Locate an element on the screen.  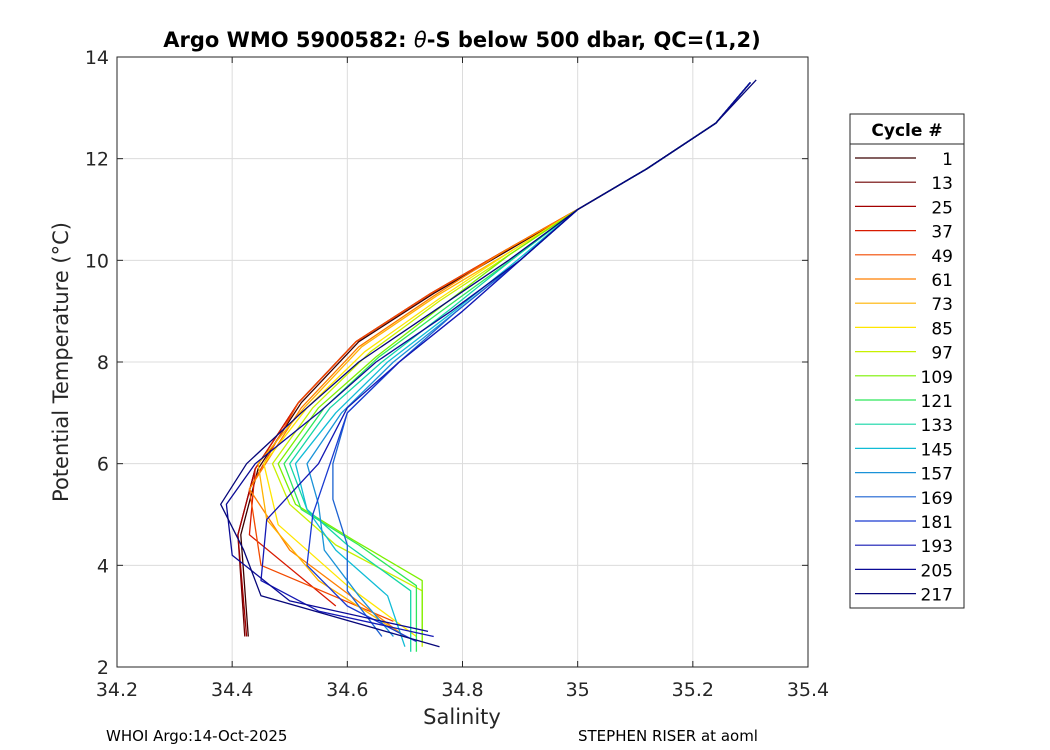
legend-label-61: 61 is located at coordinates (942, 281).